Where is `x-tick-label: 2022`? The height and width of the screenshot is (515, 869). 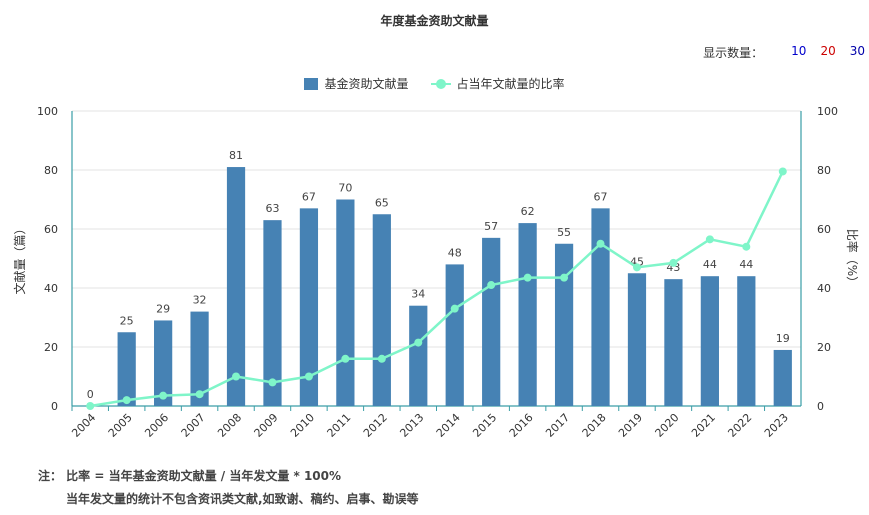
x-tick-label: 2022 is located at coordinates (739, 425).